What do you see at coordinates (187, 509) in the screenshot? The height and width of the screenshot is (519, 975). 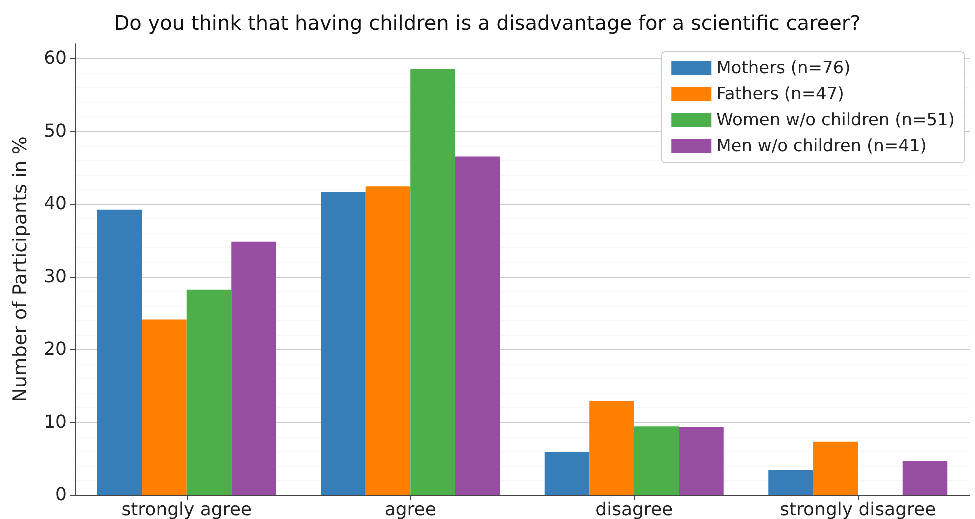 I see `x-tick-label: strongly agree` at bounding box center [187, 509].